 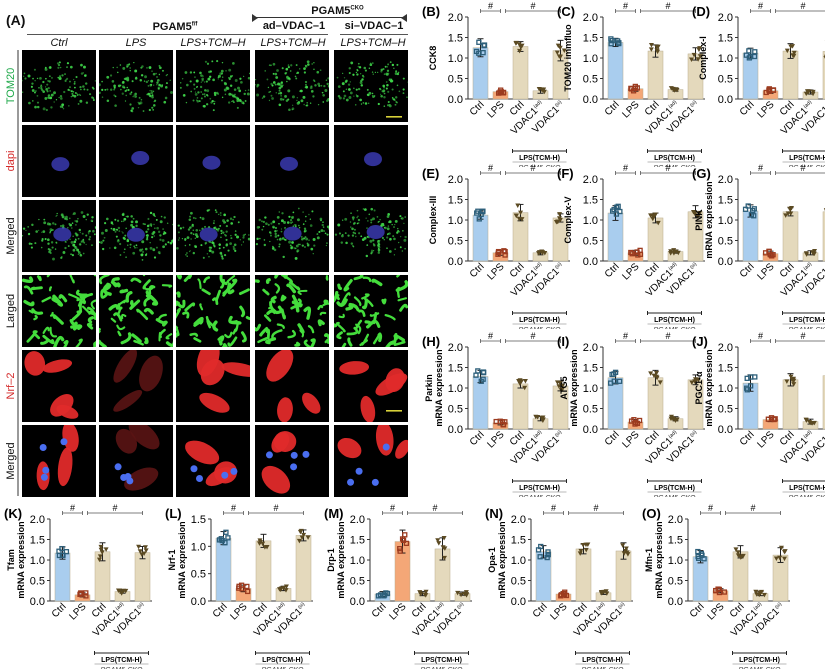 I want to click on panel-letter: (M), so click(x=334, y=513).